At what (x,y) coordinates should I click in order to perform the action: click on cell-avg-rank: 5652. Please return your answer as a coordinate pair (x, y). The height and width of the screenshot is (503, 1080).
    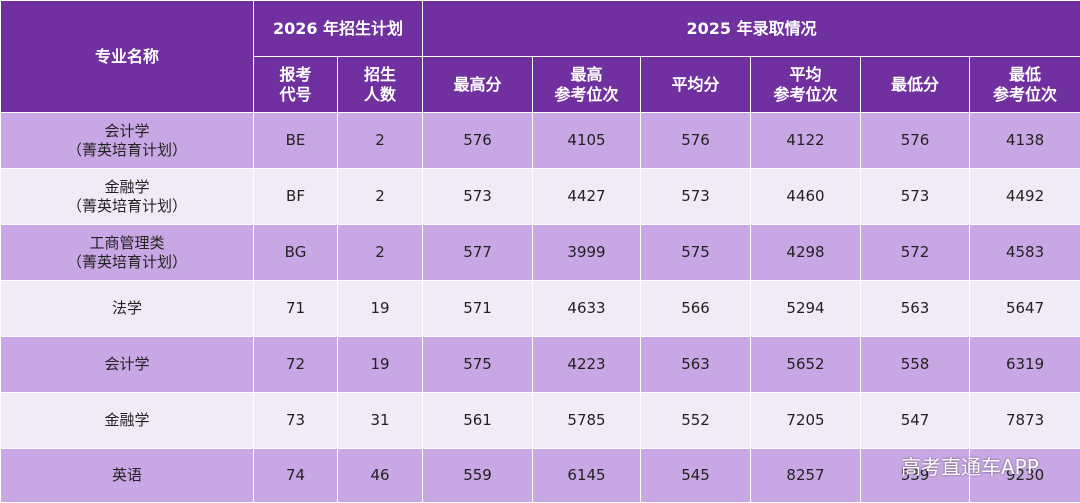
    Looking at the image, I should click on (806, 364).